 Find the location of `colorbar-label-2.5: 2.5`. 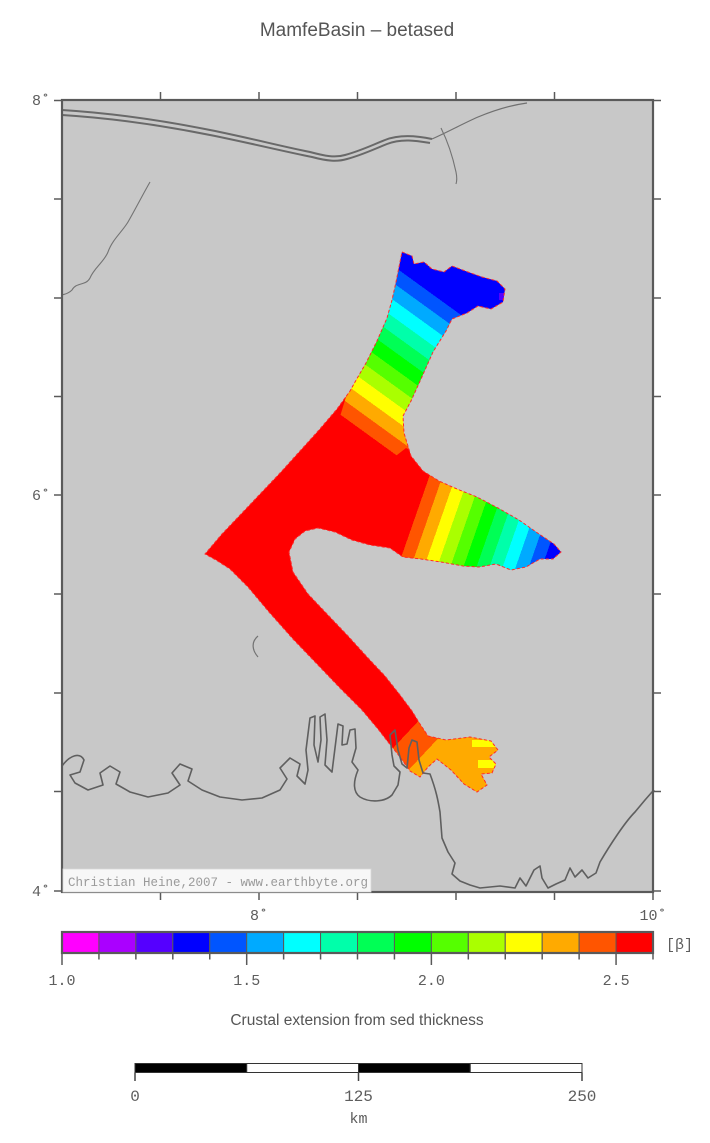

colorbar-label-2.5: 2.5 is located at coordinates (616, 981).